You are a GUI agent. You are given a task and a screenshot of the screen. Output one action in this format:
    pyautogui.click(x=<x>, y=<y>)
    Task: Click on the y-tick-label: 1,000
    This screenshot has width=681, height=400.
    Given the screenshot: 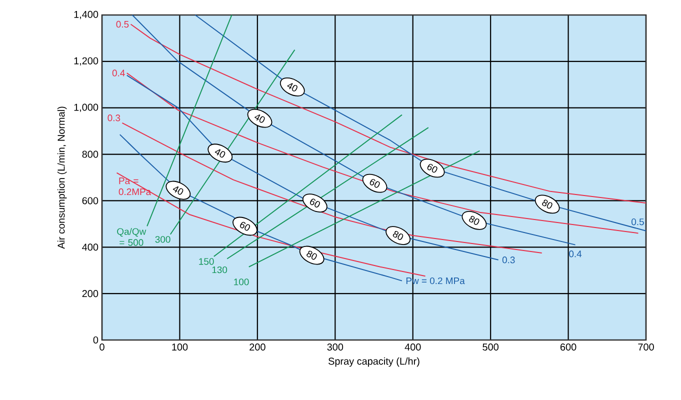 What is the action you would take?
    pyautogui.click(x=86, y=108)
    